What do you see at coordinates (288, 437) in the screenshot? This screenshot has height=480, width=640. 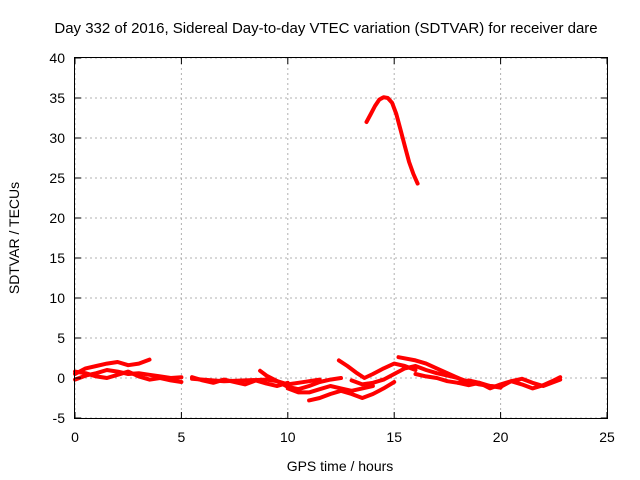 I see `x-tick-label: 10` at bounding box center [288, 437].